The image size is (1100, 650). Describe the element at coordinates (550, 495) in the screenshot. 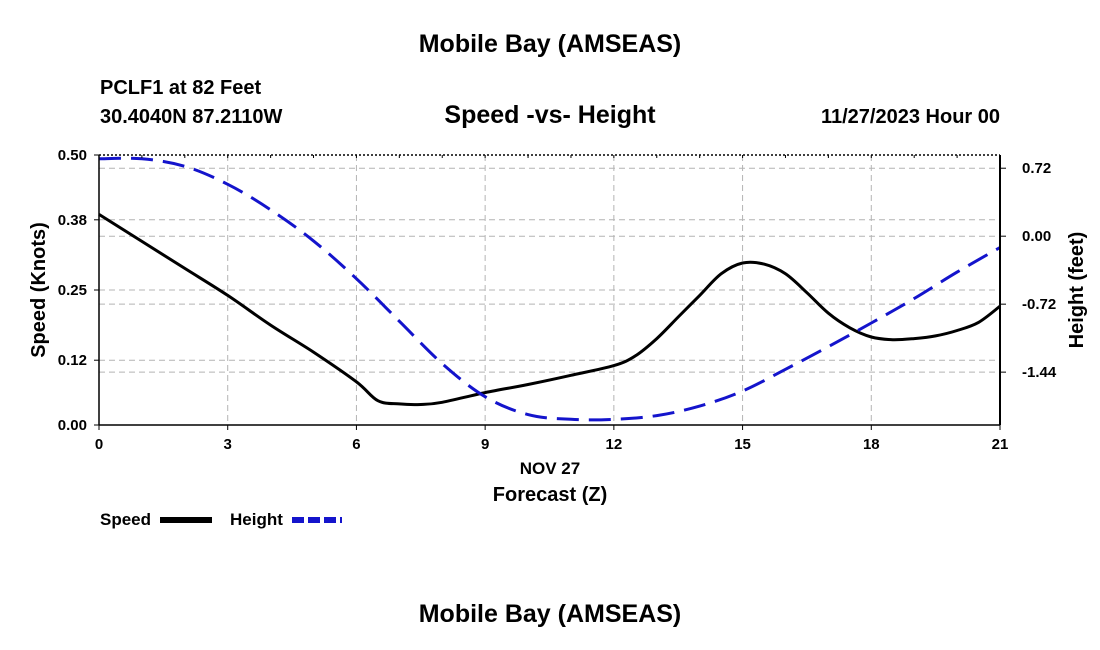

I see `x-axis-title: Forecast (Z)` at that location.